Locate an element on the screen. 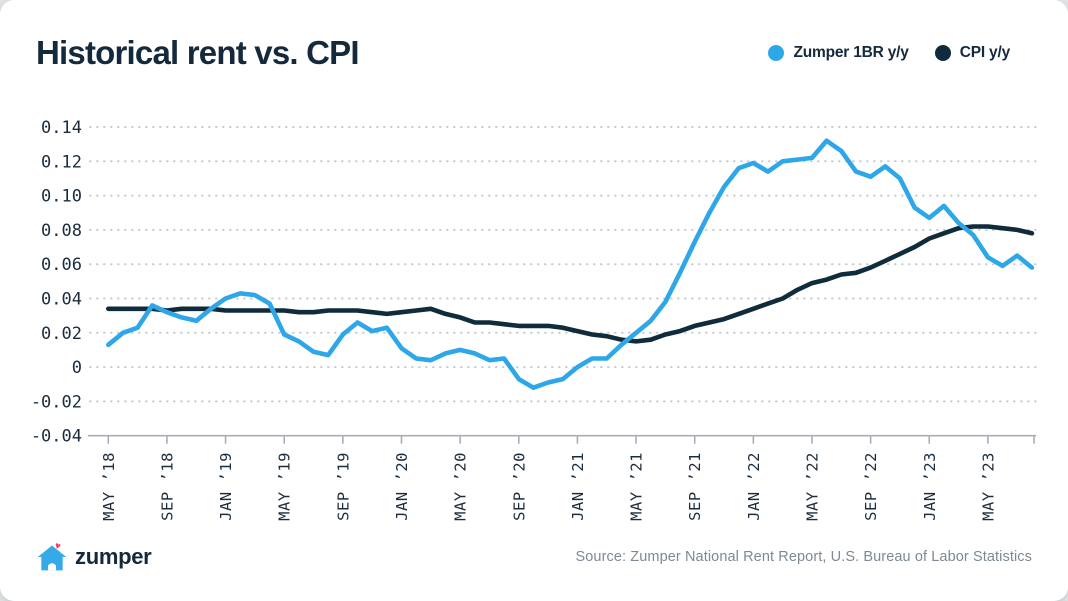 The image size is (1068, 601). legend-label-cpi: CPI y/y is located at coordinates (984, 52).